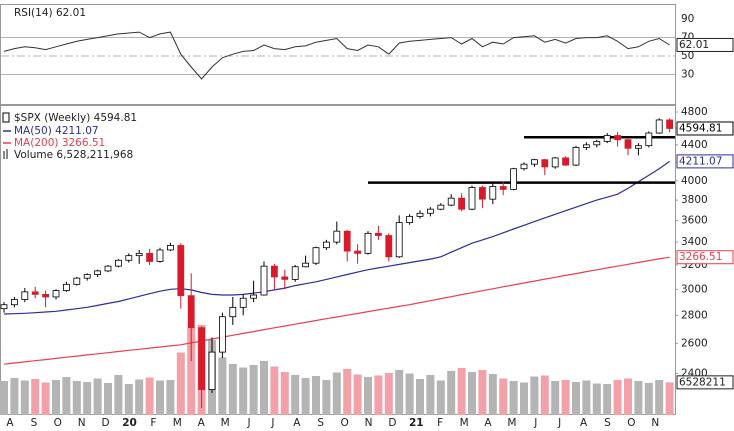 The height and width of the screenshot is (431, 734). What do you see at coordinates (702, 382) in the screenshot?
I see `value-tag: 6528211` at bounding box center [702, 382].